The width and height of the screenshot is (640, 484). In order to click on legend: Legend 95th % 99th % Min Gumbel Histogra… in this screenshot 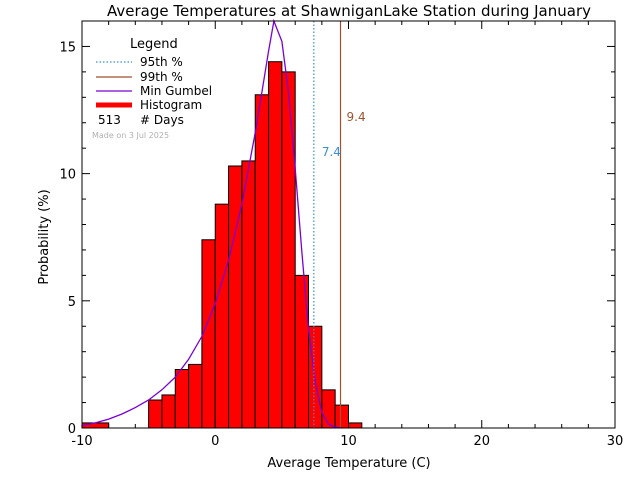, I will do `click(152, 88)`.